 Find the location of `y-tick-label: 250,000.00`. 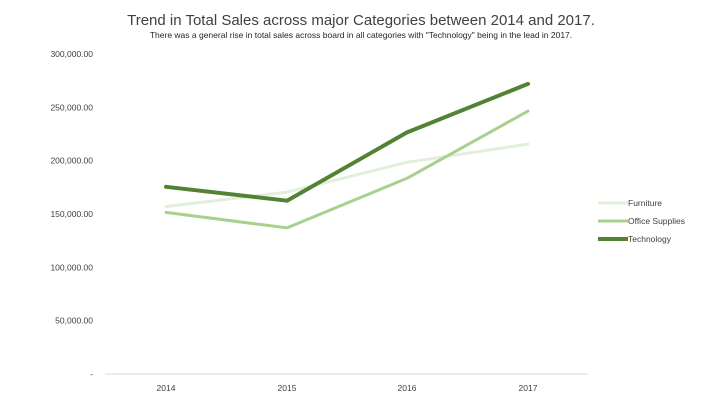

y-tick-label: 250,000.00 is located at coordinates (71, 107).